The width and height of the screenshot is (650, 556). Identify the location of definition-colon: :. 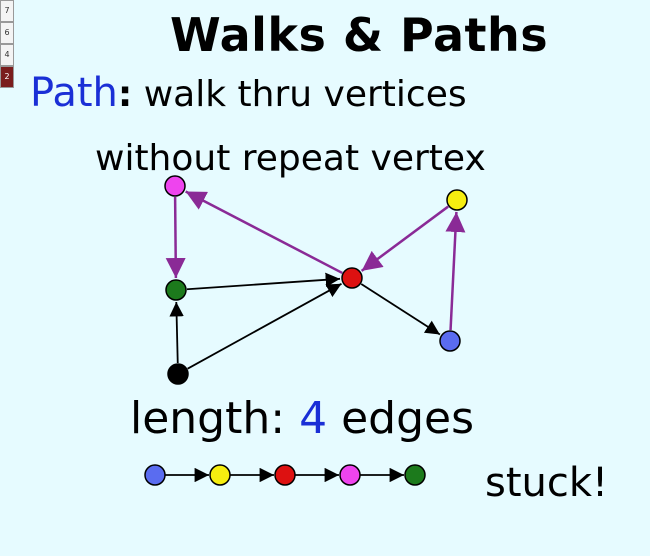
(125, 94).